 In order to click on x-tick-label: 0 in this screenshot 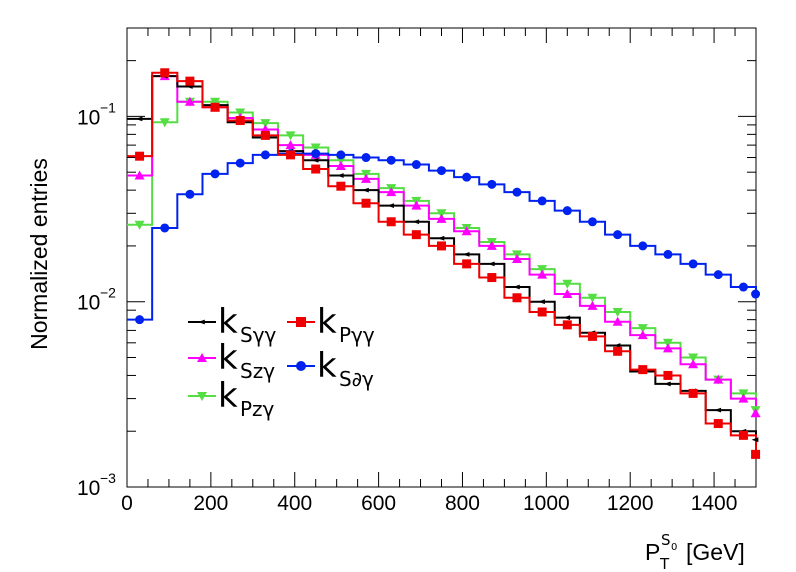, I will do `click(127, 503)`.